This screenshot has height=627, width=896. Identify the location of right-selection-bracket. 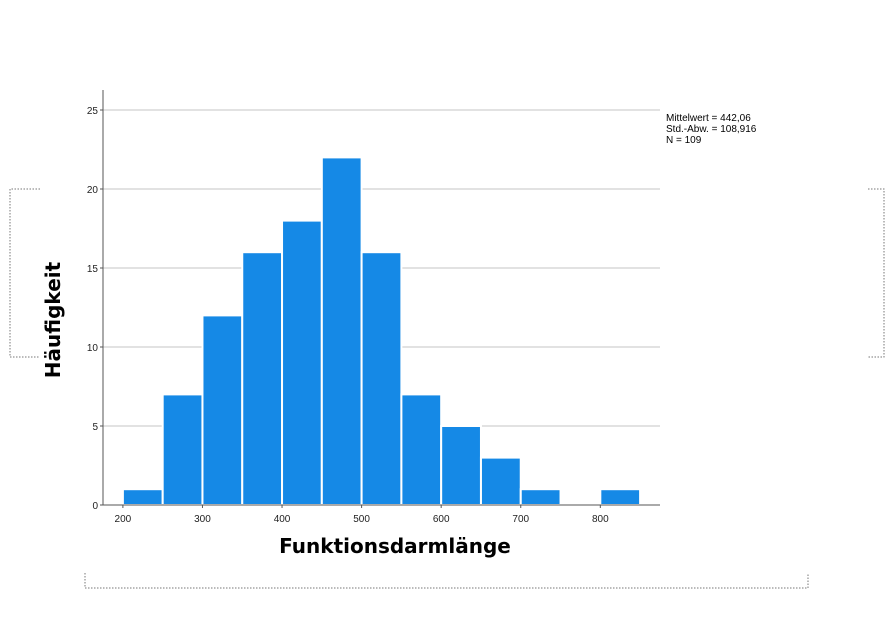
(876, 273).